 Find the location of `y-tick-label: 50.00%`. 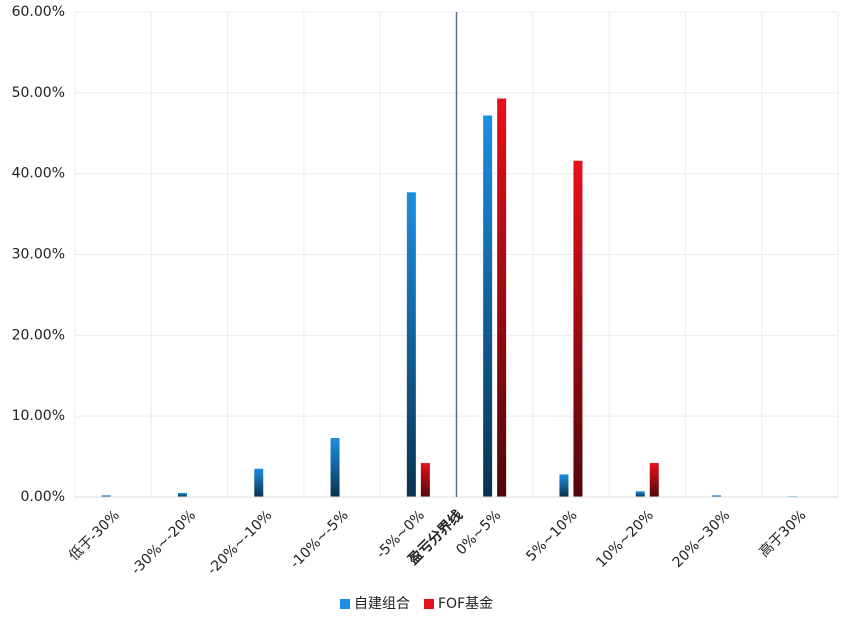

y-tick-label: 50.00% is located at coordinates (38, 93).